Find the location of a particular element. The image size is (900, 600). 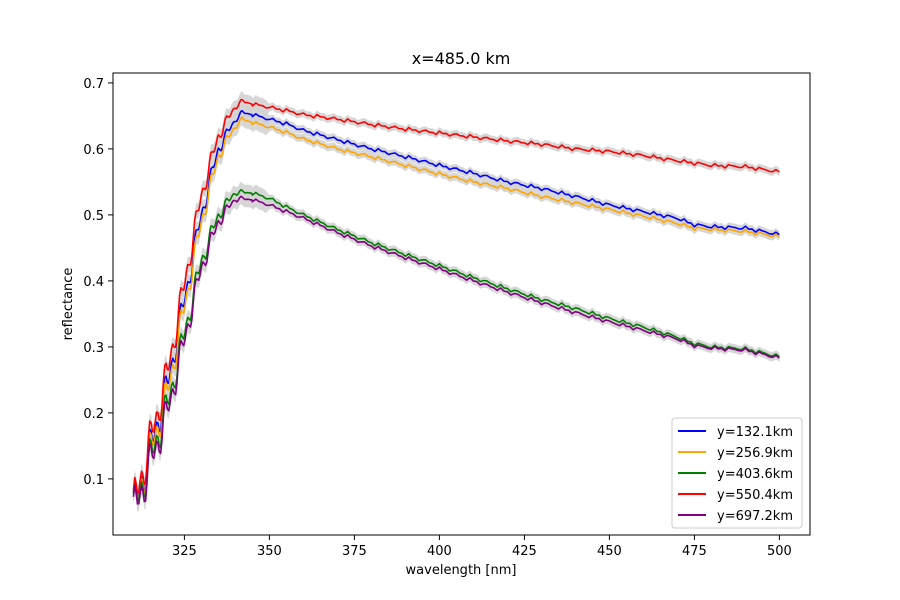

y-tick-label: 0.6 is located at coordinates (93, 150).